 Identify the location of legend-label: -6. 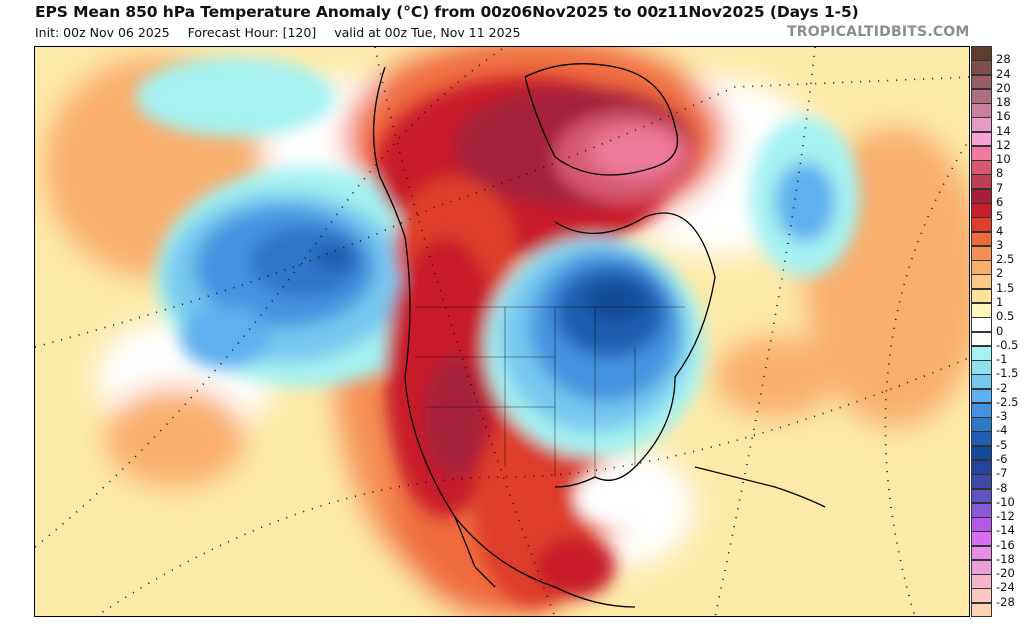
(1002, 458).